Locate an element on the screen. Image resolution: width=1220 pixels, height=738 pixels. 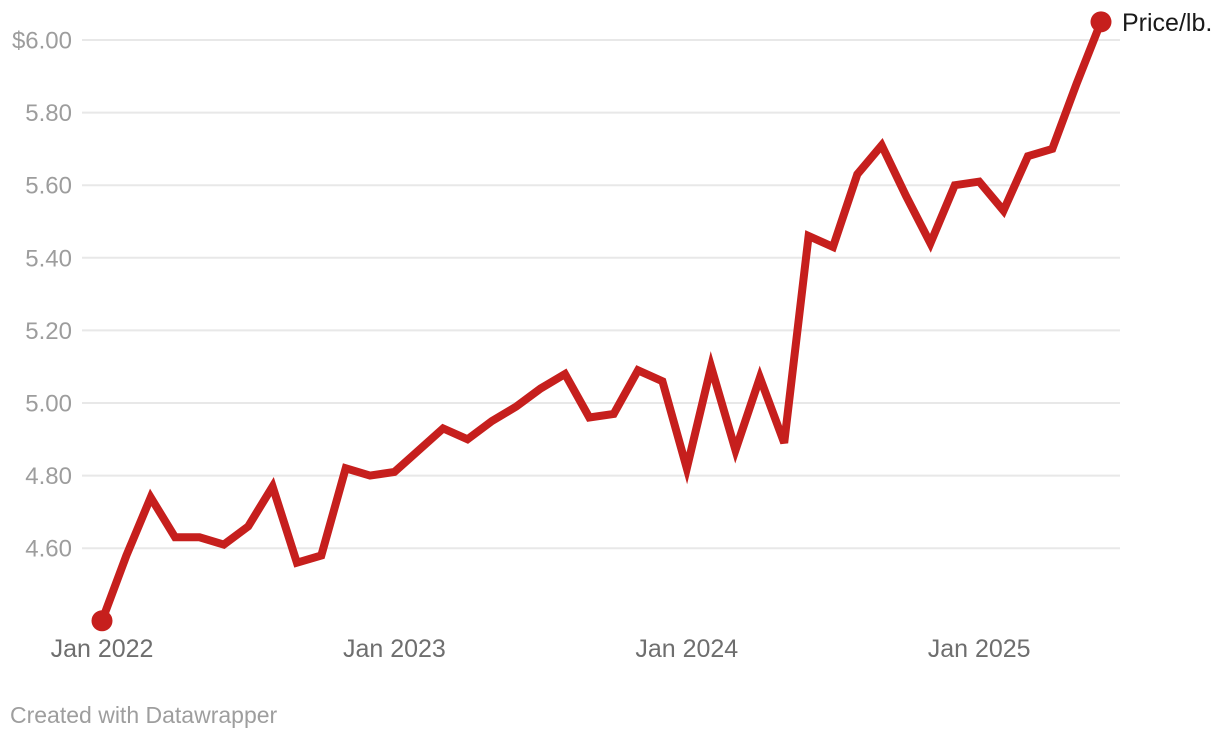
y-axis-tick-label: 4.80 is located at coordinates (48, 476).